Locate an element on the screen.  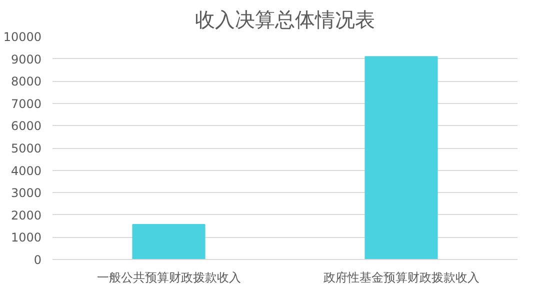
chart-title: 收入决算总体情况表 is located at coordinates (285, 20).